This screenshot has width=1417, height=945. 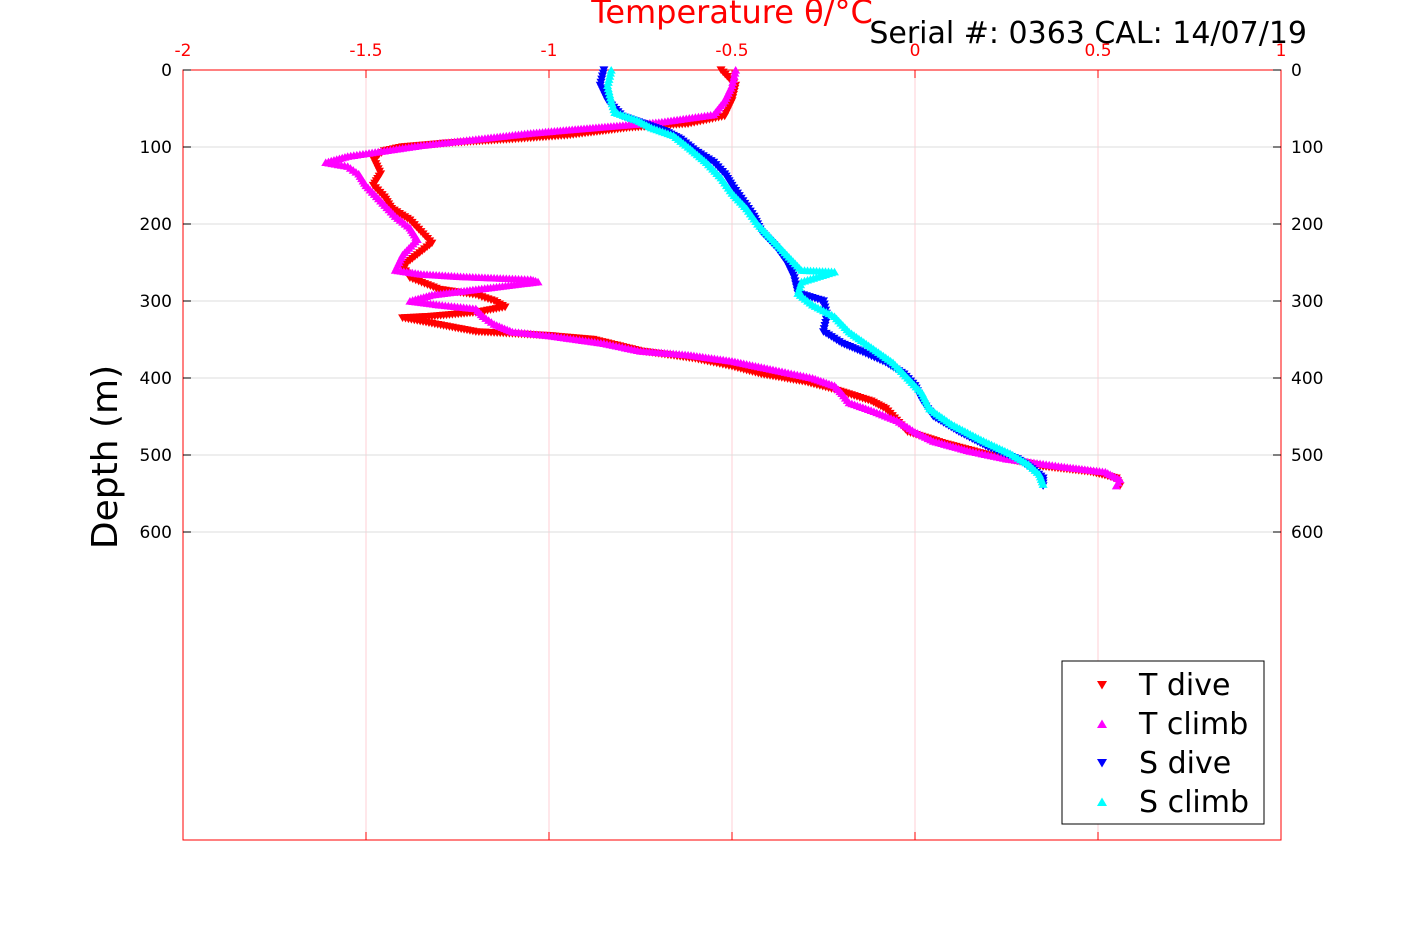 What do you see at coordinates (1194, 802) in the screenshot?
I see `legend-label: S climb` at bounding box center [1194, 802].